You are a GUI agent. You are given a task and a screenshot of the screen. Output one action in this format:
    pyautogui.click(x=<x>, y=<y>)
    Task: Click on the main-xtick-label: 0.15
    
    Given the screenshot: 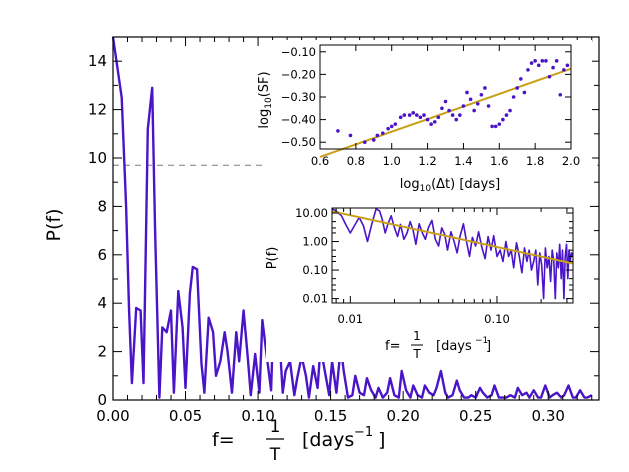 What is the action you would take?
    pyautogui.click(x=330, y=416)
    